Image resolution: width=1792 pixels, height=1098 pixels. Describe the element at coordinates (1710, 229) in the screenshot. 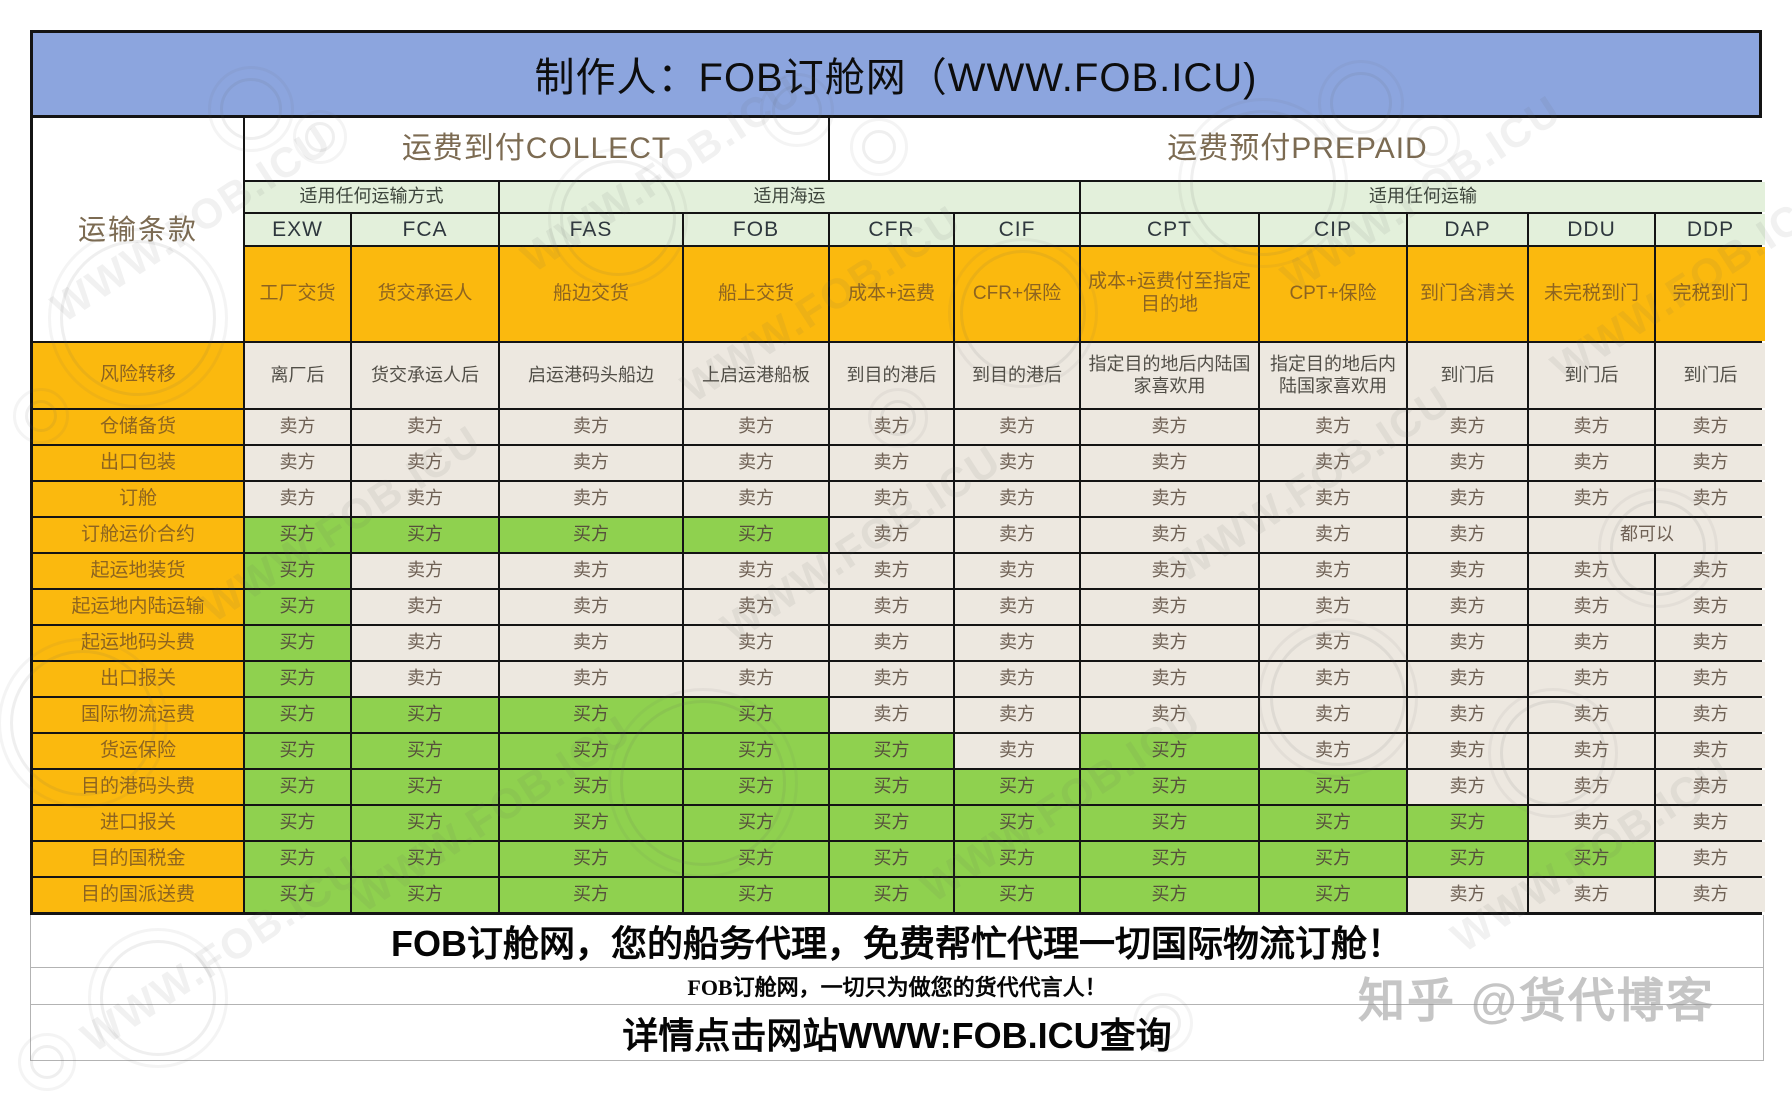

I see `term-header: DDP` at that location.